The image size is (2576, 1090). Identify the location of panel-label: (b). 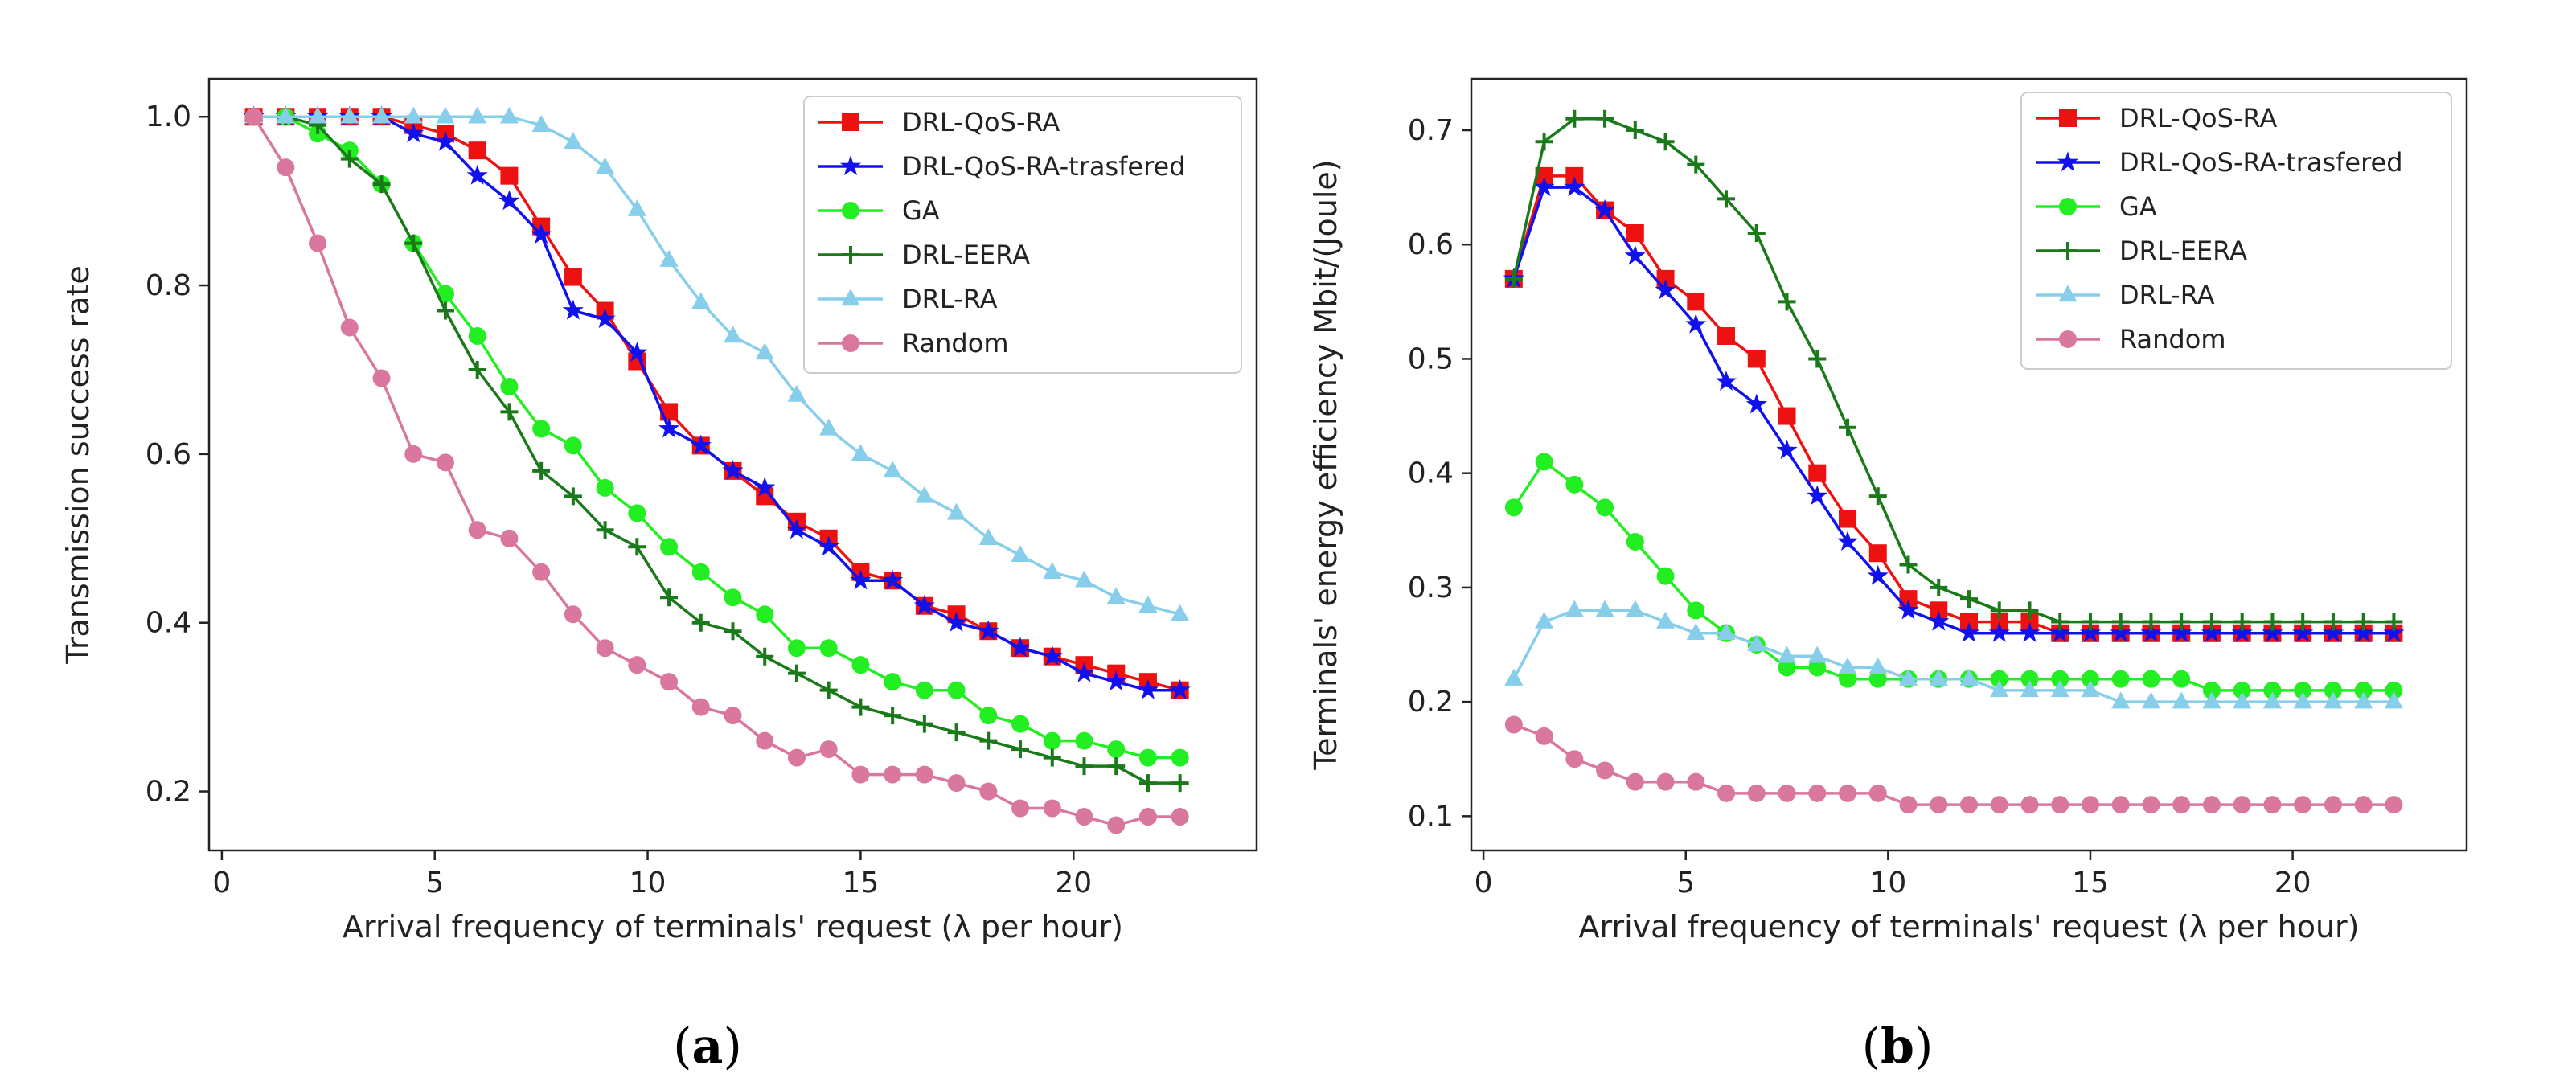
(1898, 1046).